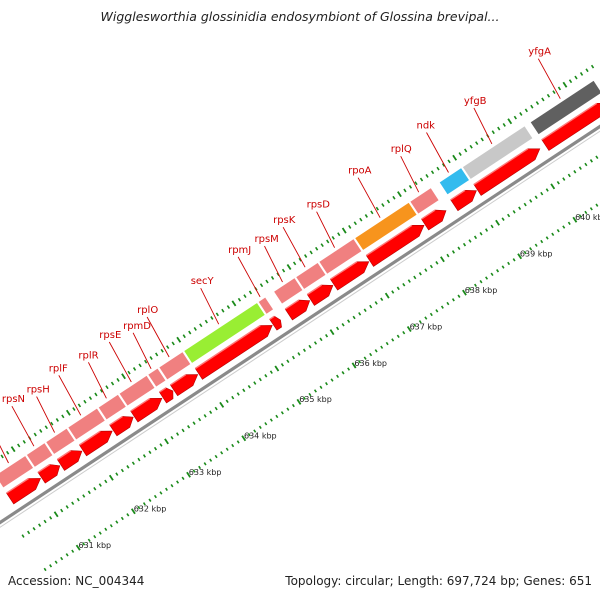  What do you see at coordinates (90, 438) in the screenshot?
I see `cds-bevel-rplF` at bounding box center [90, 438].